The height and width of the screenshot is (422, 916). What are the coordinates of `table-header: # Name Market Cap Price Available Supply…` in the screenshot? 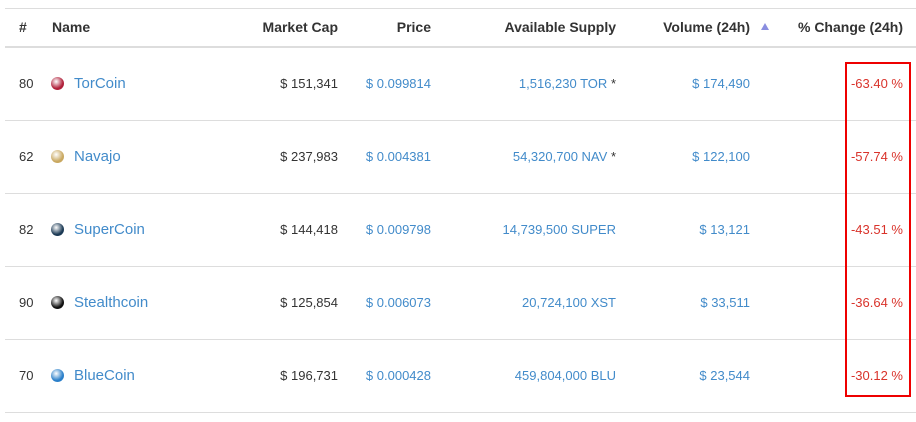 It's located at (460, 28).